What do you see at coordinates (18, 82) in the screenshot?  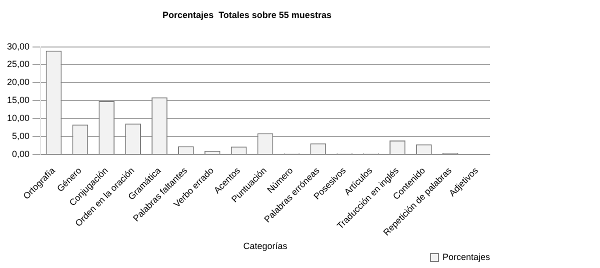 I see `y-tick-label: 20,00` at bounding box center [18, 82].